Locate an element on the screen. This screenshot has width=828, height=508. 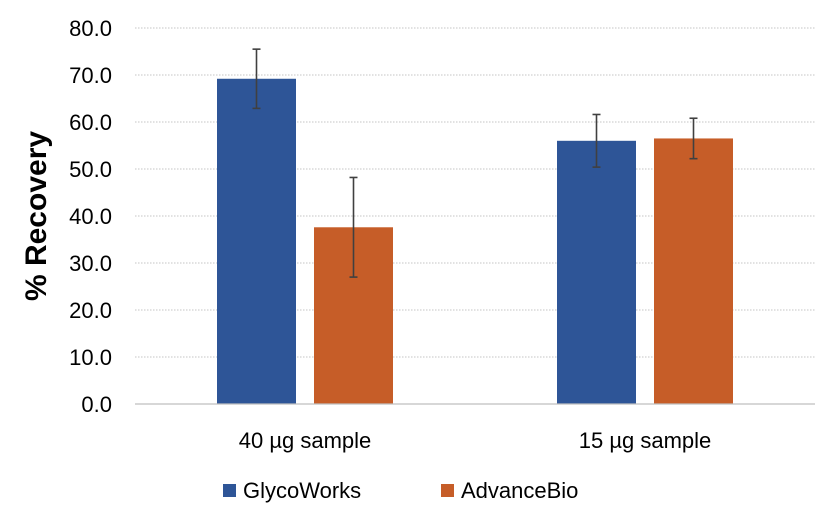
y-tick-label: 0.0 is located at coordinates (96, 404).